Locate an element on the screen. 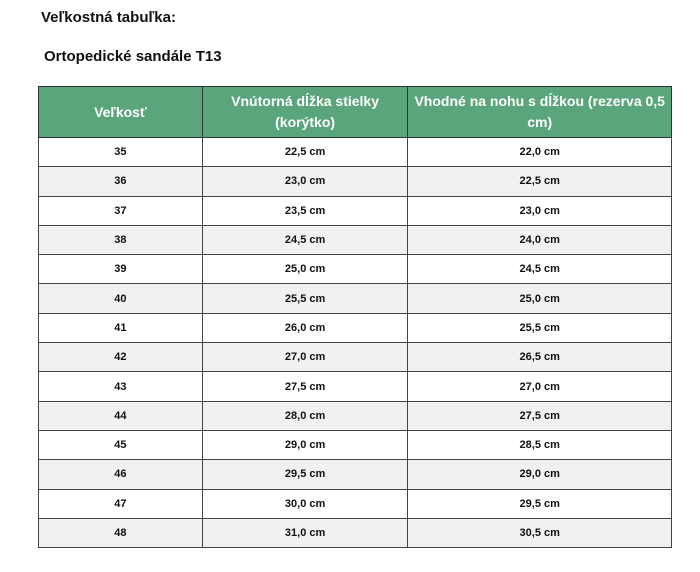 The height and width of the screenshot is (572, 700). table-row: 47 30,0 cm 29,5 cm is located at coordinates (355, 503).